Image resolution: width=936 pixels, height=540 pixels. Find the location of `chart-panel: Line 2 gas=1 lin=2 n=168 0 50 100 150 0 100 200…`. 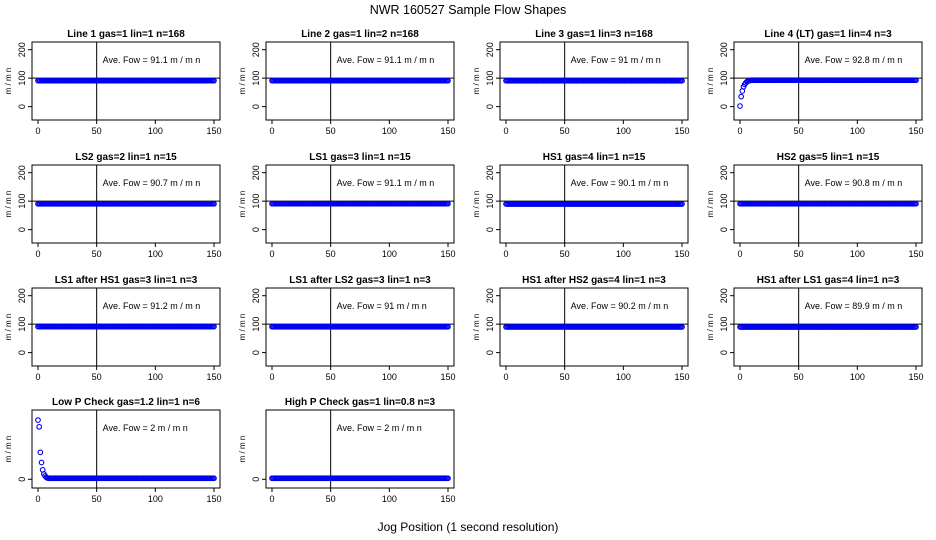

chart-panel: Line 2 gas=1 lin=2 n=168 0 50 100 150 0 100 200… is located at coordinates (347, 82).